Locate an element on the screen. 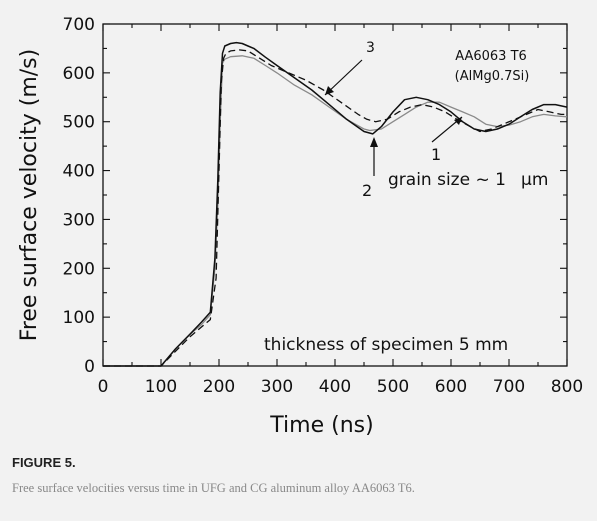  x-tick-label: 800 is located at coordinates (567, 387).